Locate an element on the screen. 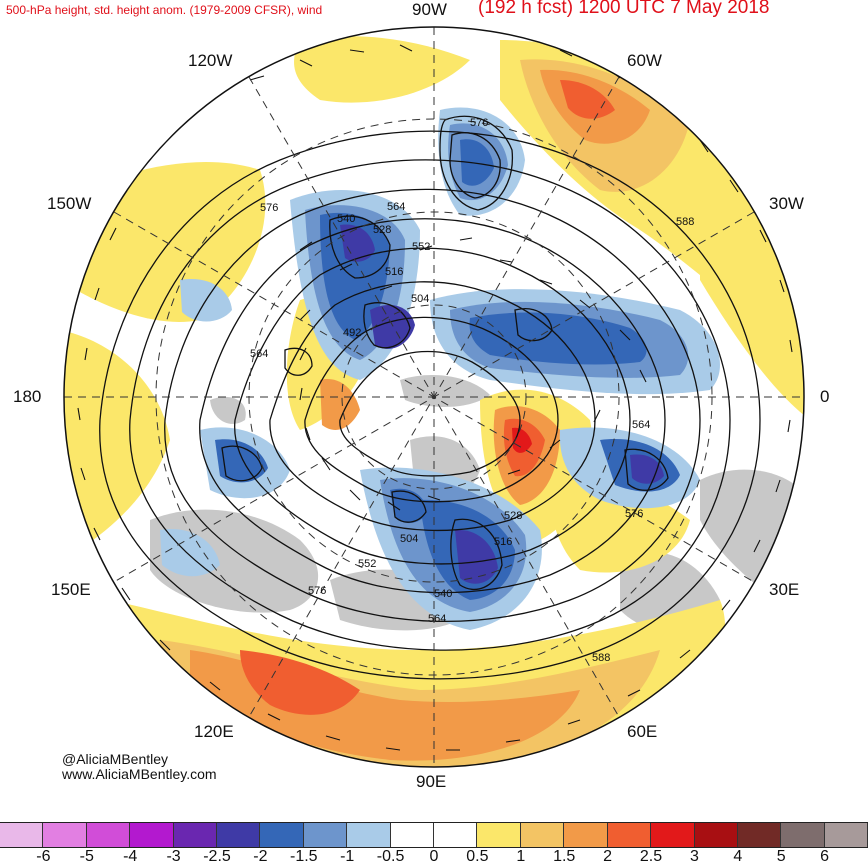 The height and width of the screenshot is (866, 868). lon-label-60e: 60E is located at coordinates (642, 731).